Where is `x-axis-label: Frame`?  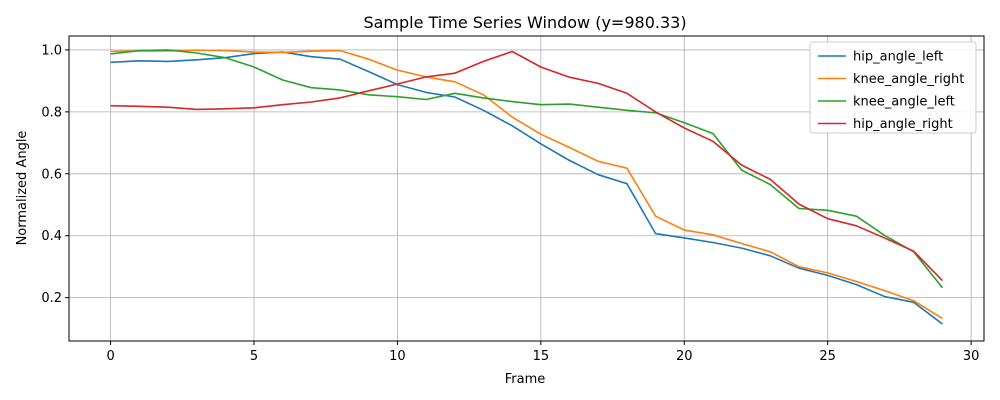 x-axis-label: Frame is located at coordinates (525, 379).